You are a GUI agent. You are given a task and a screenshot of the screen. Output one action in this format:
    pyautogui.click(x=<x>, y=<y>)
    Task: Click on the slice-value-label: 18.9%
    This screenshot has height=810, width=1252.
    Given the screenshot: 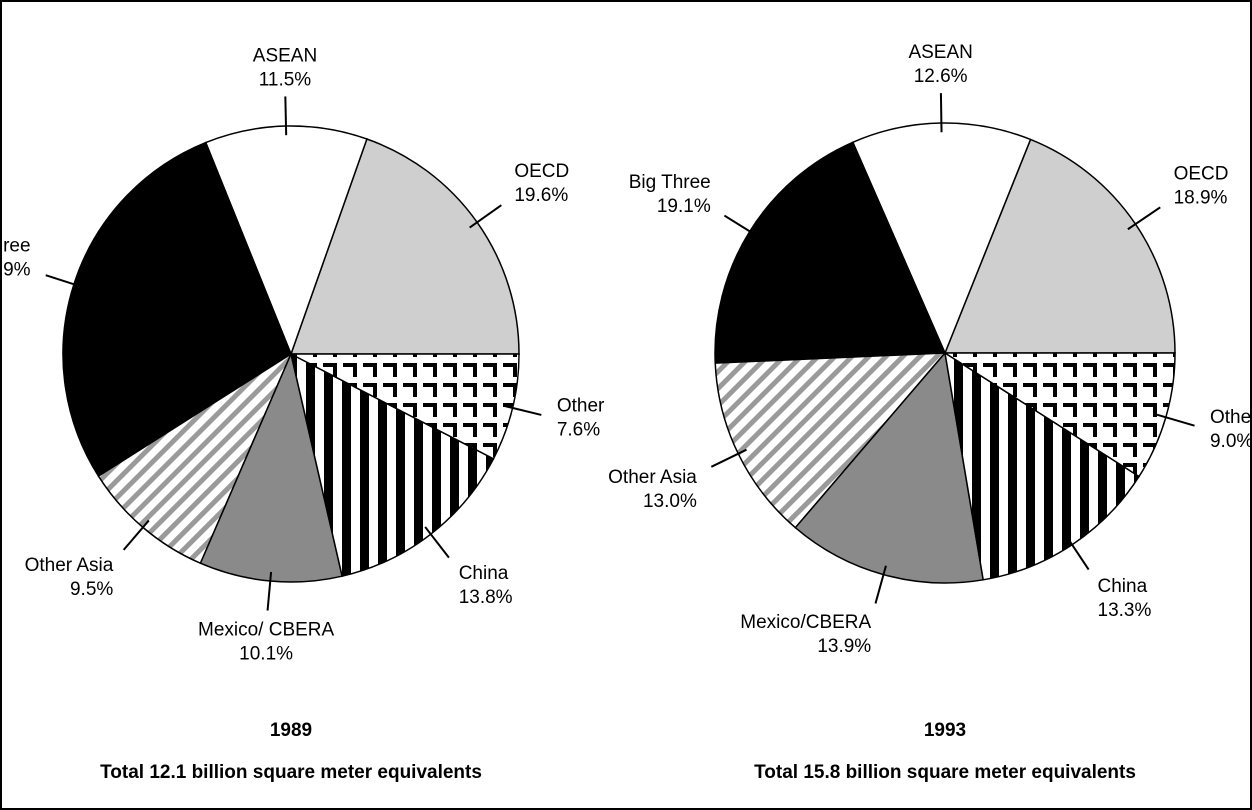 What is the action you would take?
    pyautogui.click(x=1201, y=197)
    